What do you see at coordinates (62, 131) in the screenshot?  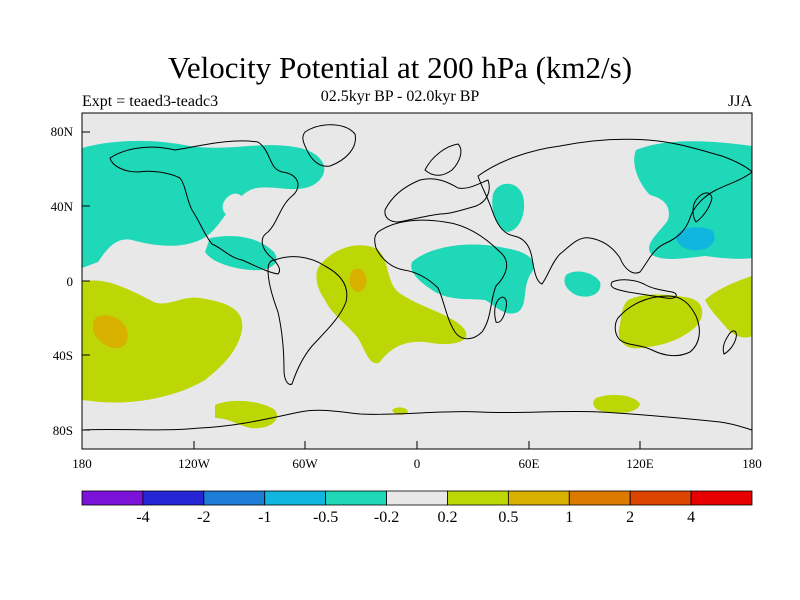 I see `y-tick-label: 80N` at bounding box center [62, 131].